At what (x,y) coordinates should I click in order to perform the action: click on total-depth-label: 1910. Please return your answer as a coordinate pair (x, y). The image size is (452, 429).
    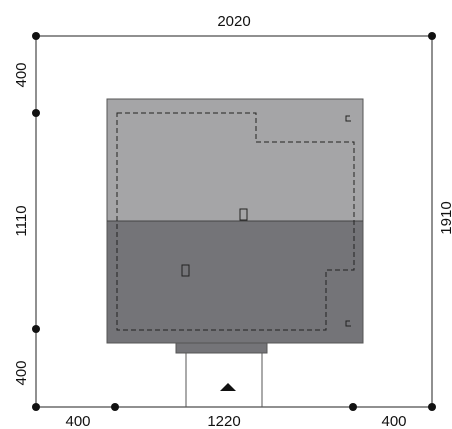
    Looking at the image, I should click on (445, 217).